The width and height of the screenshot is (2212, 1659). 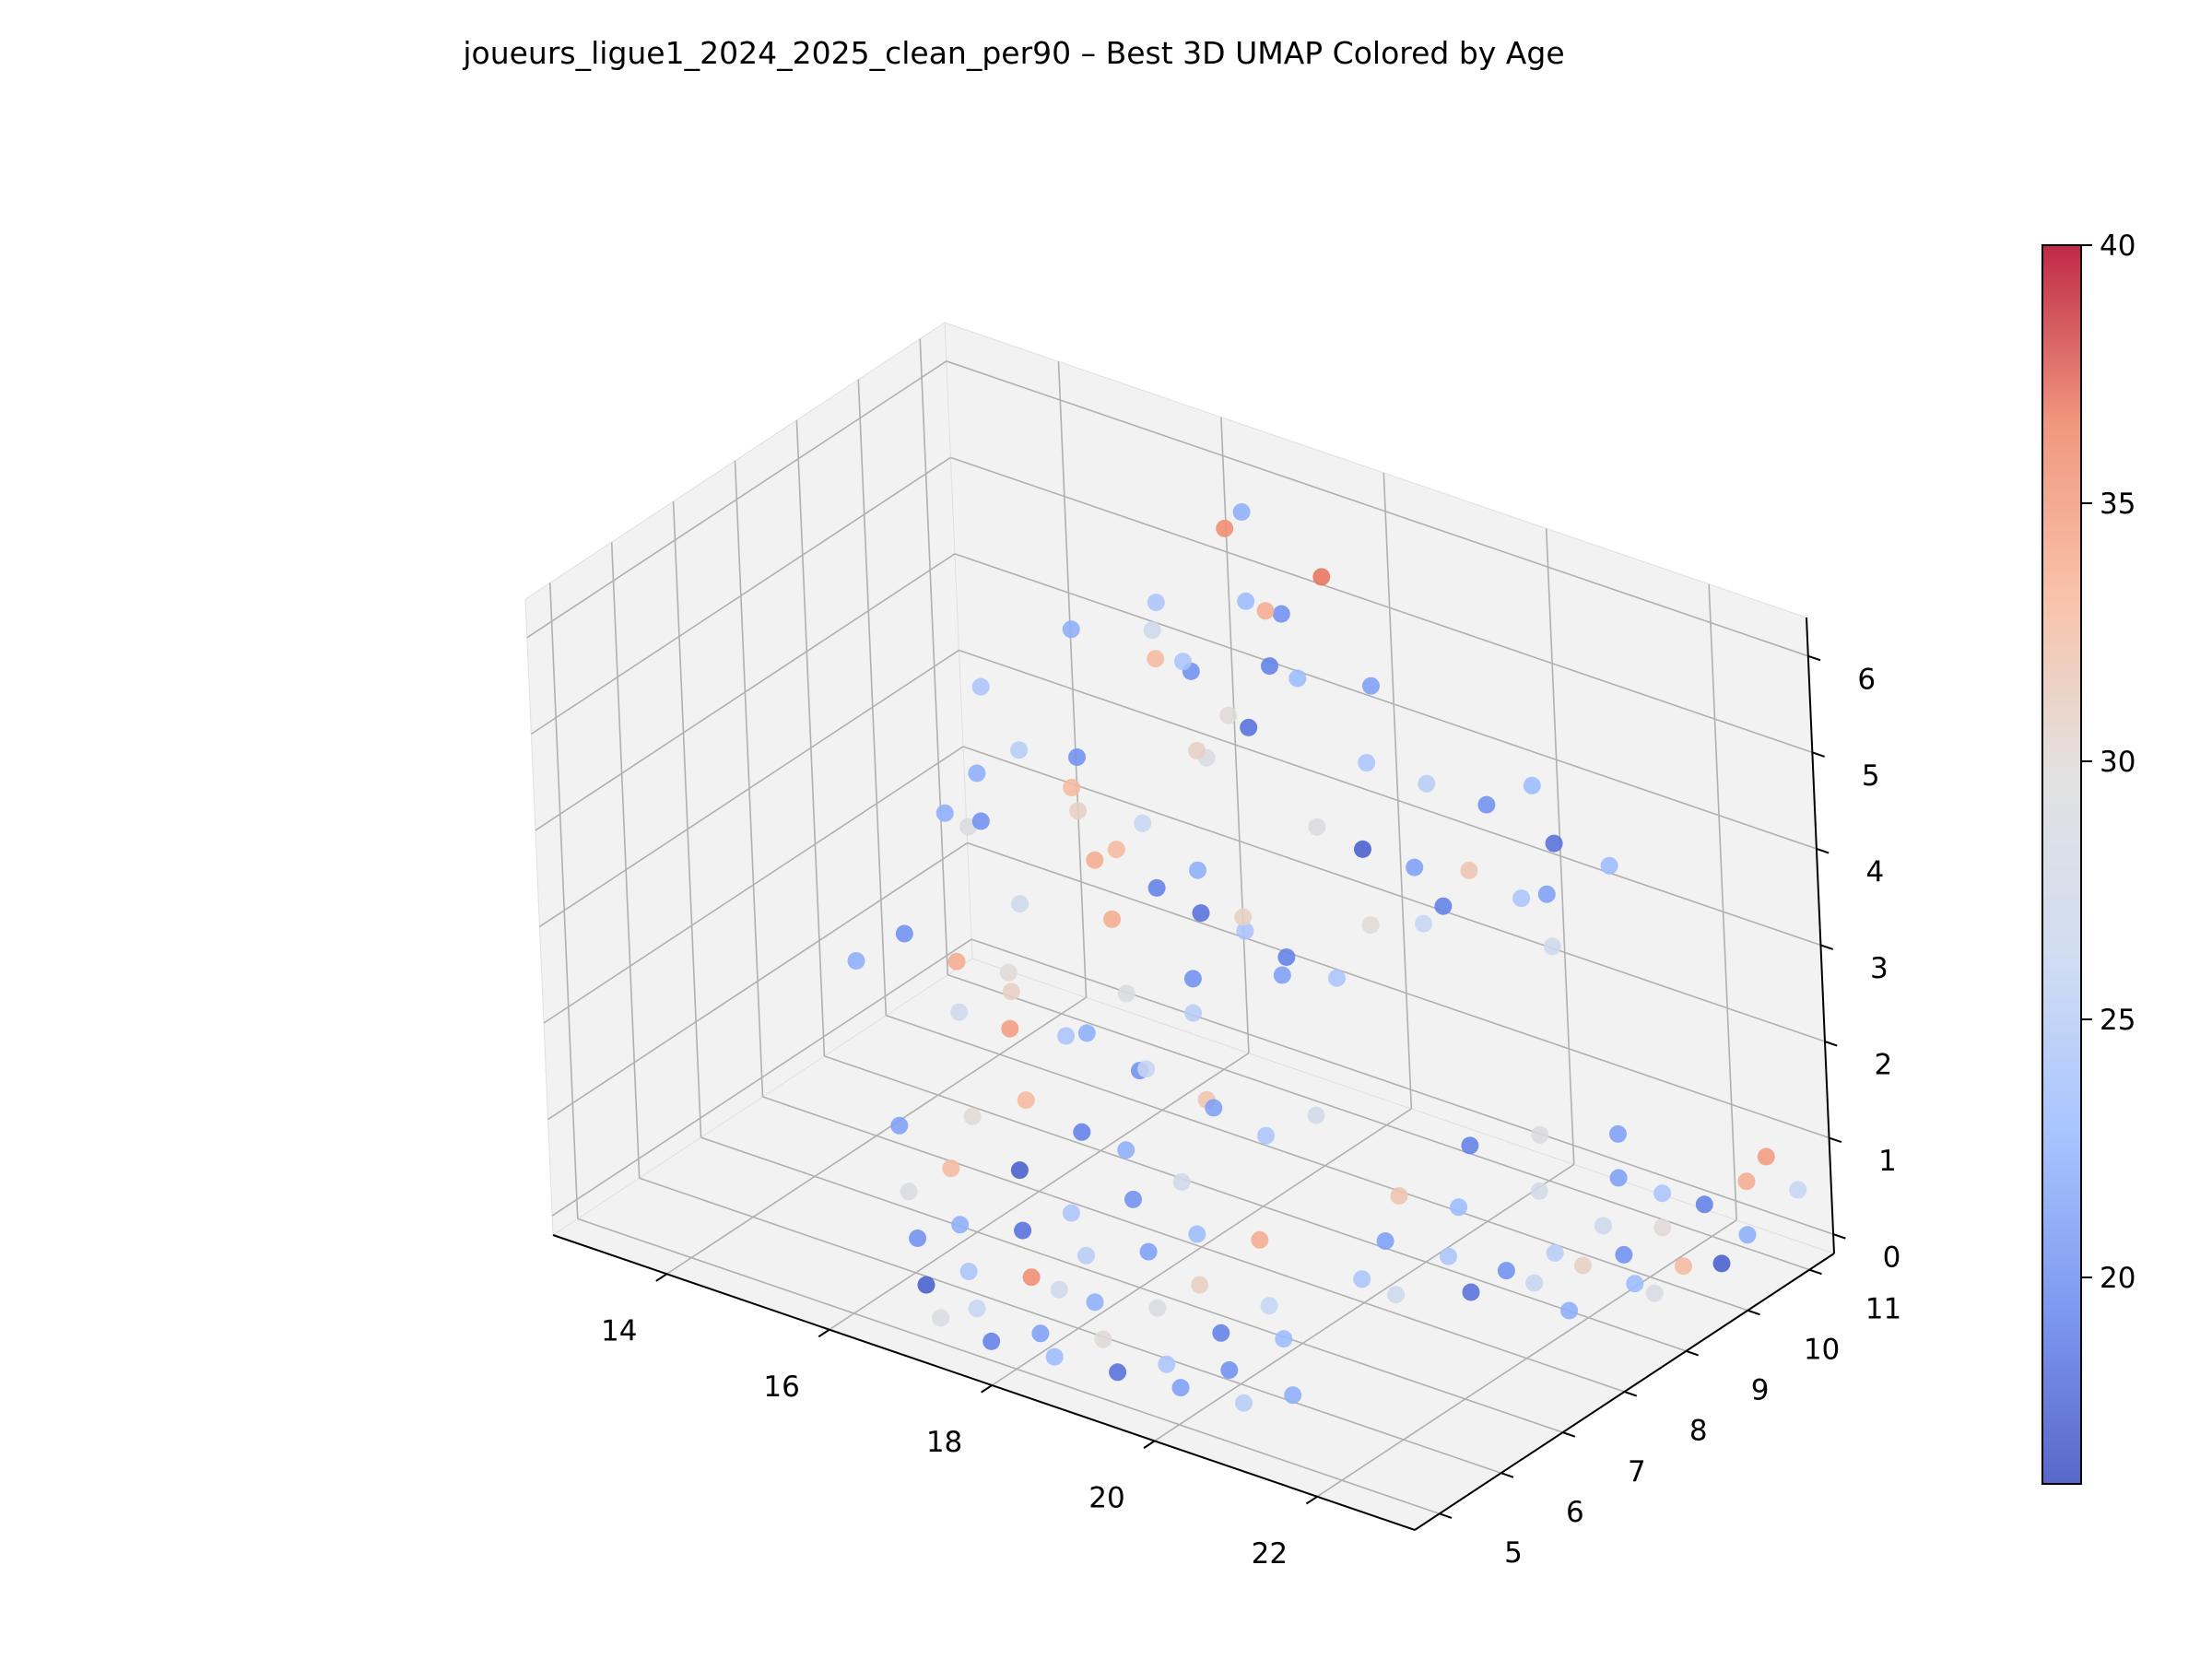 I want to click on x-tick-label: 14, so click(x=619, y=1330).